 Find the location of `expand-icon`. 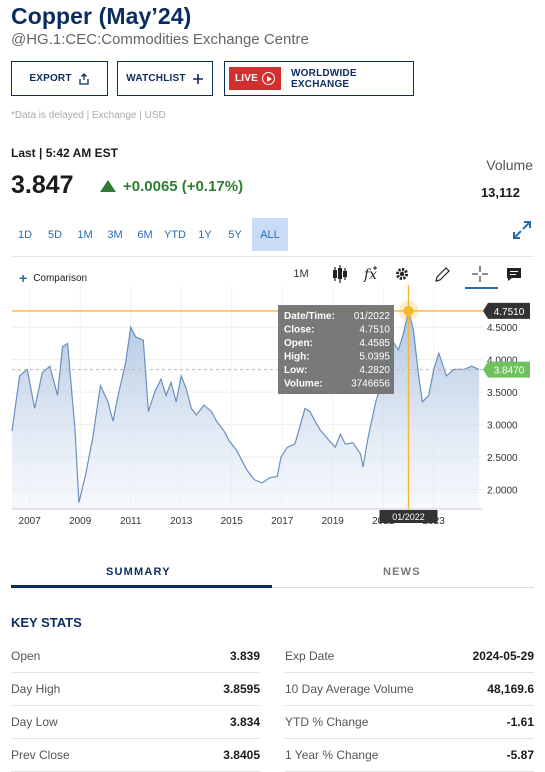

expand-icon is located at coordinates (522, 230).